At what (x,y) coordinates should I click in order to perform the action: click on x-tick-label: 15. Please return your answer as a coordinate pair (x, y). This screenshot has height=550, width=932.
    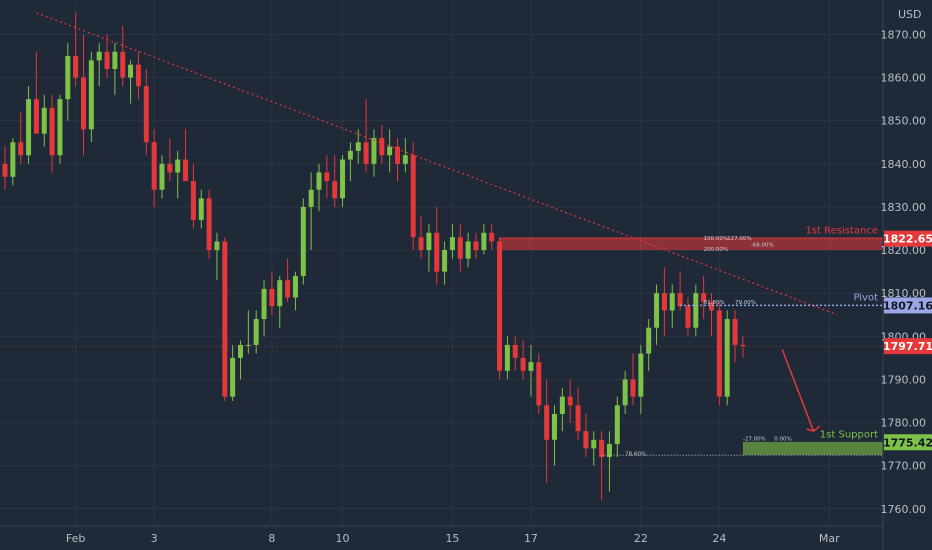
    Looking at the image, I should click on (452, 538).